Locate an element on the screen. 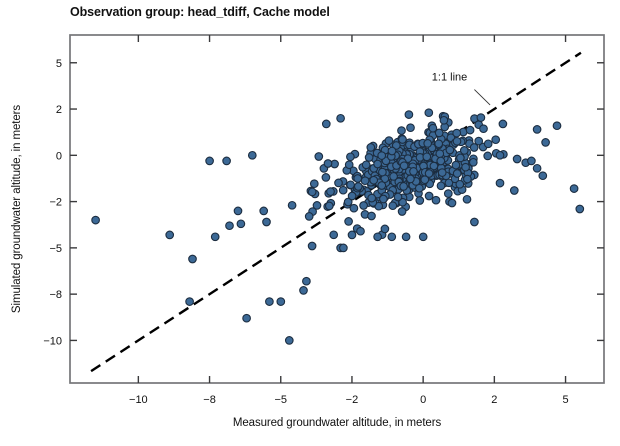 This screenshot has width=620, height=446. annotation-leader-line is located at coordinates (482, 97).